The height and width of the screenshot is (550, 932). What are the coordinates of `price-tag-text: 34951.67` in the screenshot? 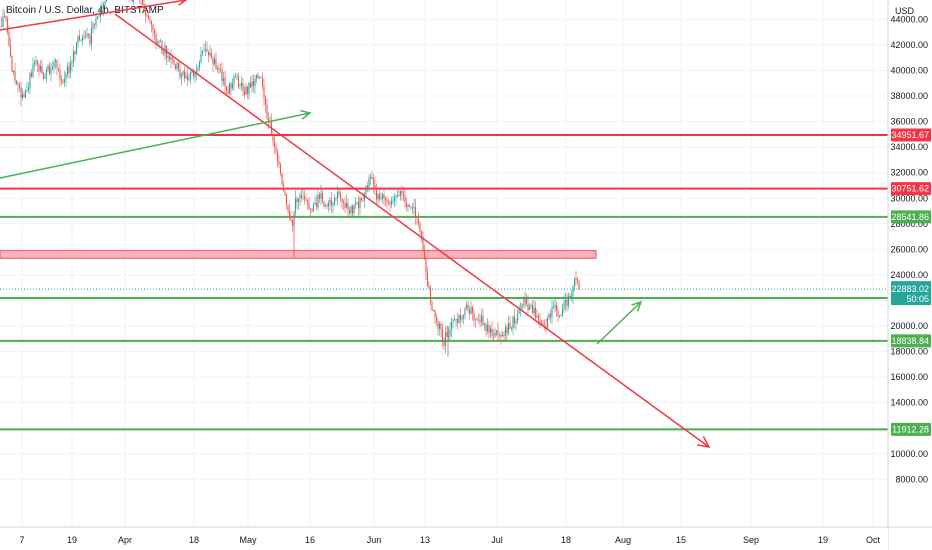 It's located at (910, 135).